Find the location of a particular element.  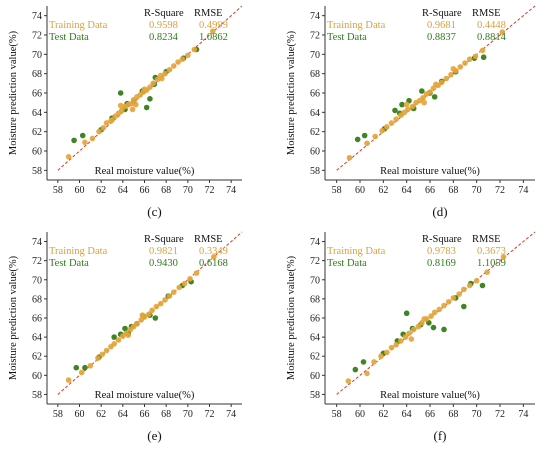

test-rmse: 1.0862 is located at coordinates (213, 37).